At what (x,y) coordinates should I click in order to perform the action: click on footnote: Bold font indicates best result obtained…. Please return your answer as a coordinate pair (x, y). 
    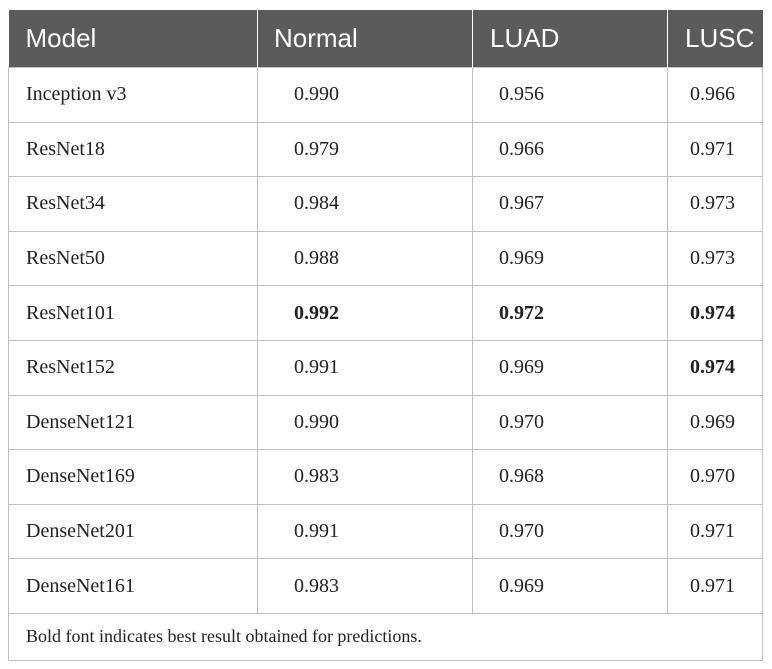
    Looking at the image, I should click on (385, 636).